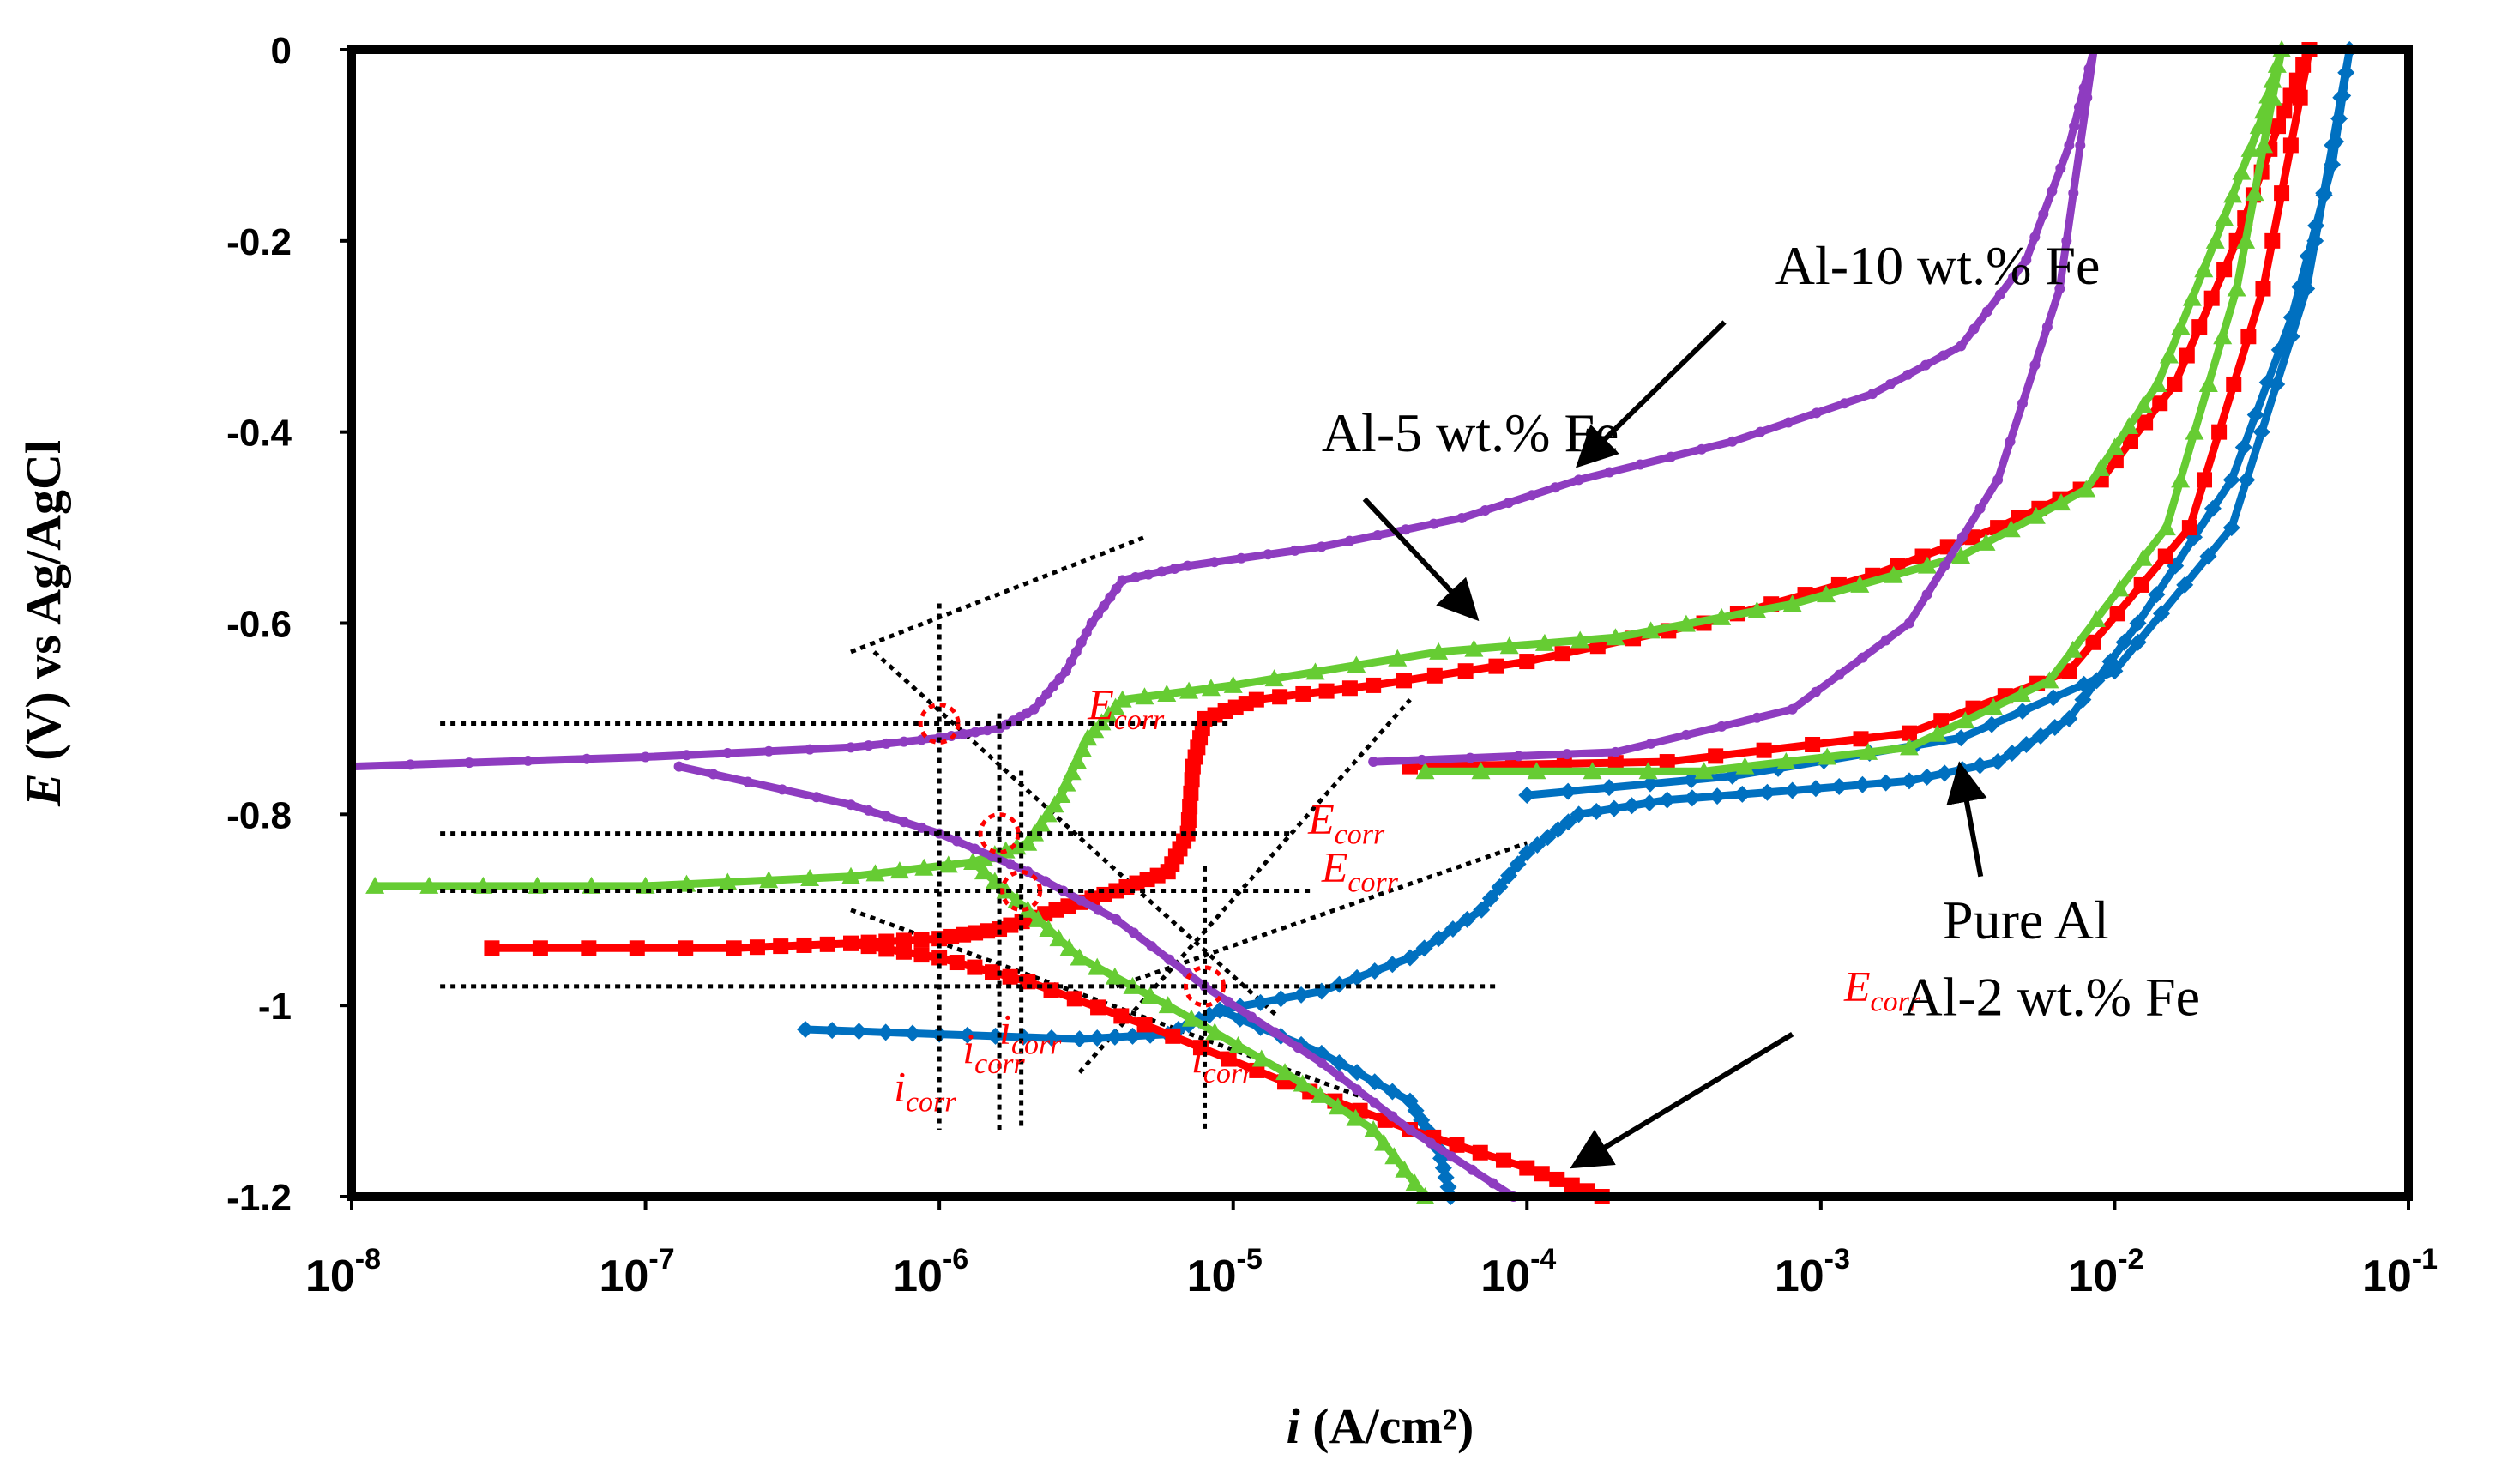 The width and height of the screenshot is (2520, 1472). Describe the element at coordinates (939, 723) in the screenshot. I see `intersection-marker` at that location.